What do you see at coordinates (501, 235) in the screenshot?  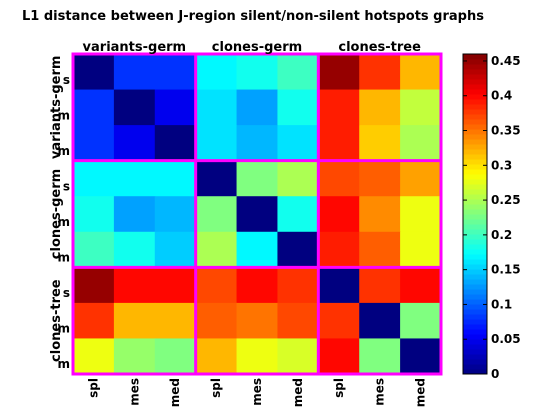 I see `colorbar-tick-label: 0.2` at bounding box center [501, 235].